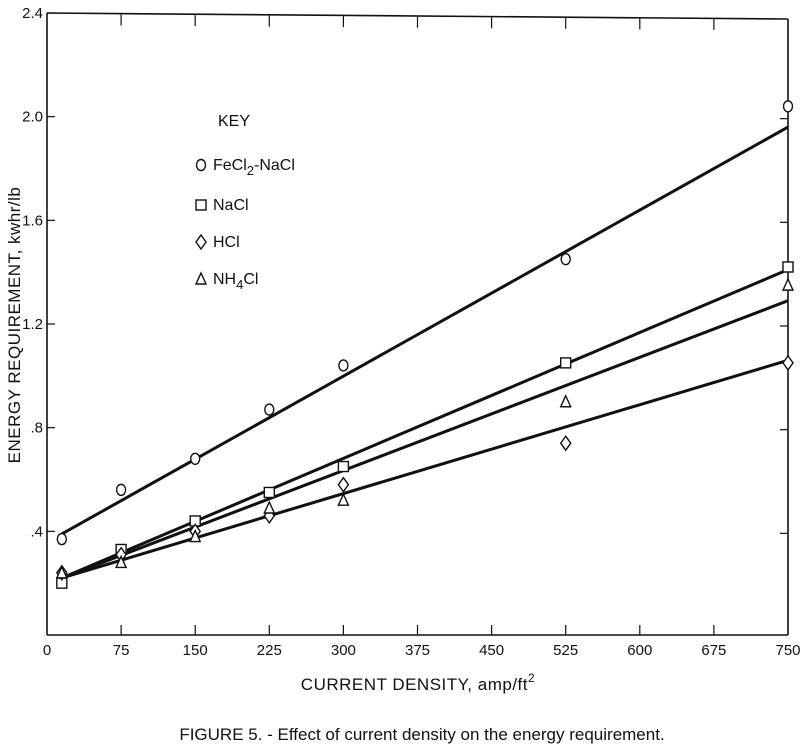  I want to click on x-tick-label: 750, so click(787, 650).